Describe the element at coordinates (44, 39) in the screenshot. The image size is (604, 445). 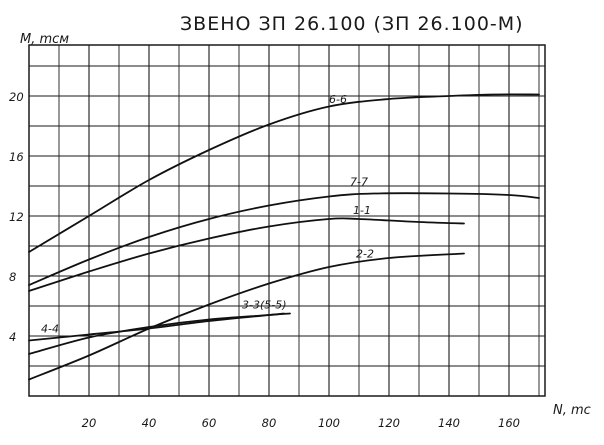
I see `y-axis-label: M, mcм` at that location.